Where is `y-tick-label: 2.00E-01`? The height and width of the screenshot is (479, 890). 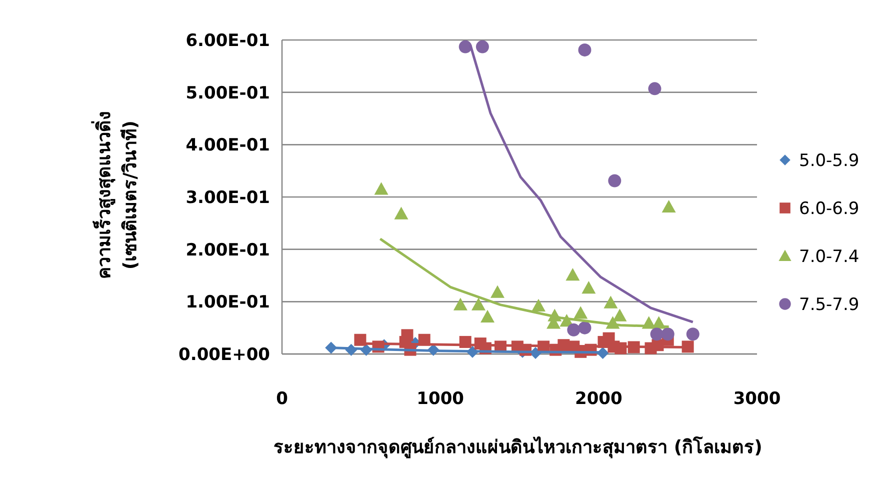 y-tick-label: 2.00E-01 is located at coordinates (228, 250).